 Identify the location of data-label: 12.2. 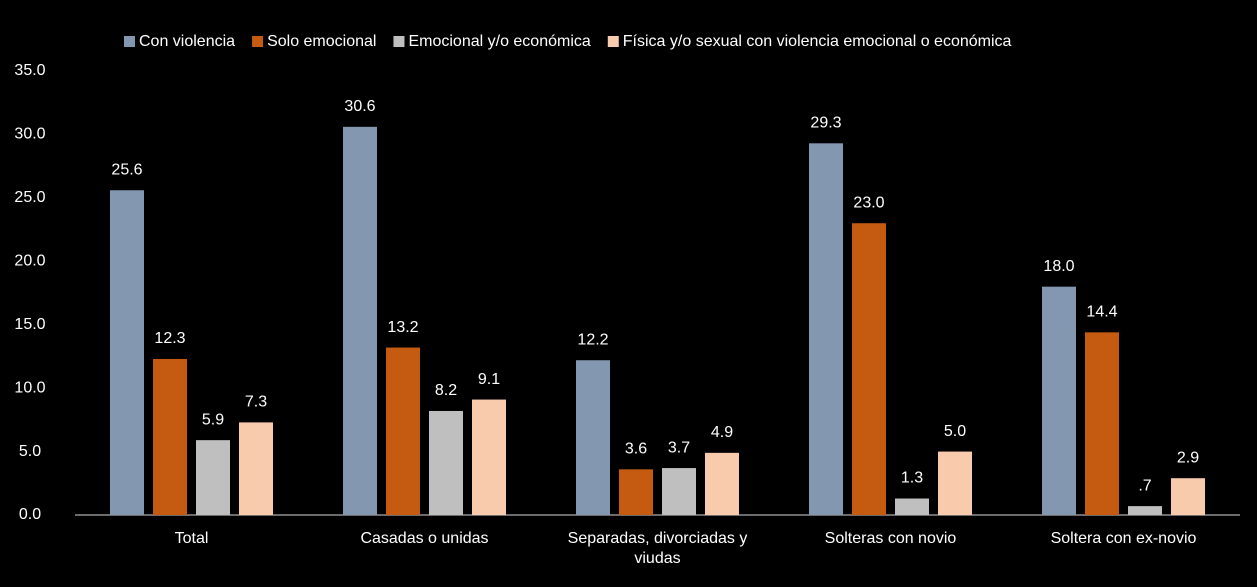
(592, 339).